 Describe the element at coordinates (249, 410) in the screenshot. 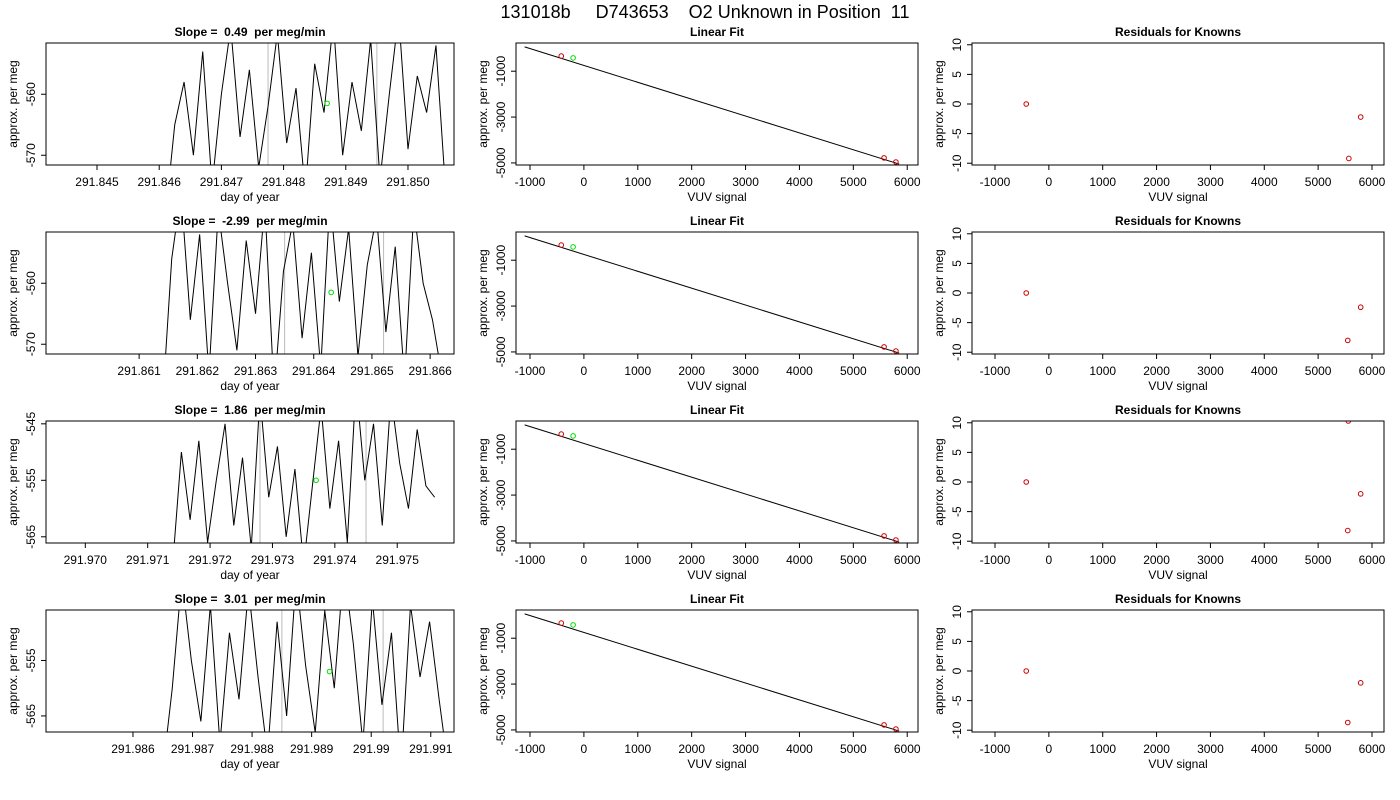

I see `panel-title: Slope = 1.86 per meg/min` at that location.